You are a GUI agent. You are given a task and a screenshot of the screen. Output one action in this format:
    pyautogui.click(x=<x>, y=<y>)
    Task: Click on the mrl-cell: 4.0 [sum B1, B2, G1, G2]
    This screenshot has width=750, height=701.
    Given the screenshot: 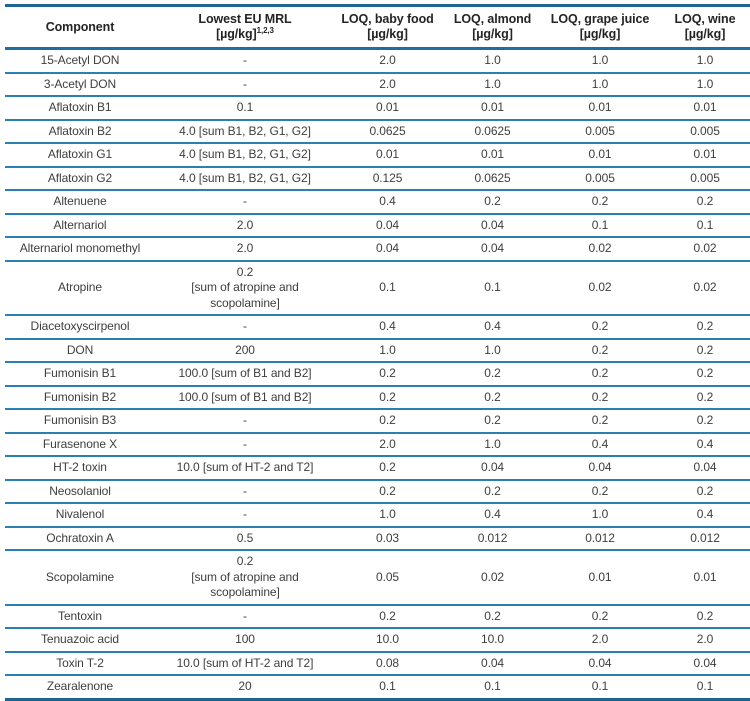 What is the action you would take?
    pyautogui.click(x=245, y=130)
    